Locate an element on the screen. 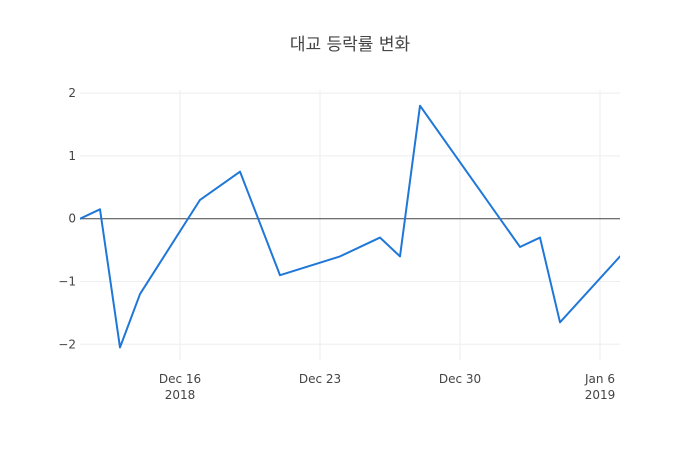 The image size is (700, 450). x-tick-label: Dec 23 is located at coordinates (320, 379).